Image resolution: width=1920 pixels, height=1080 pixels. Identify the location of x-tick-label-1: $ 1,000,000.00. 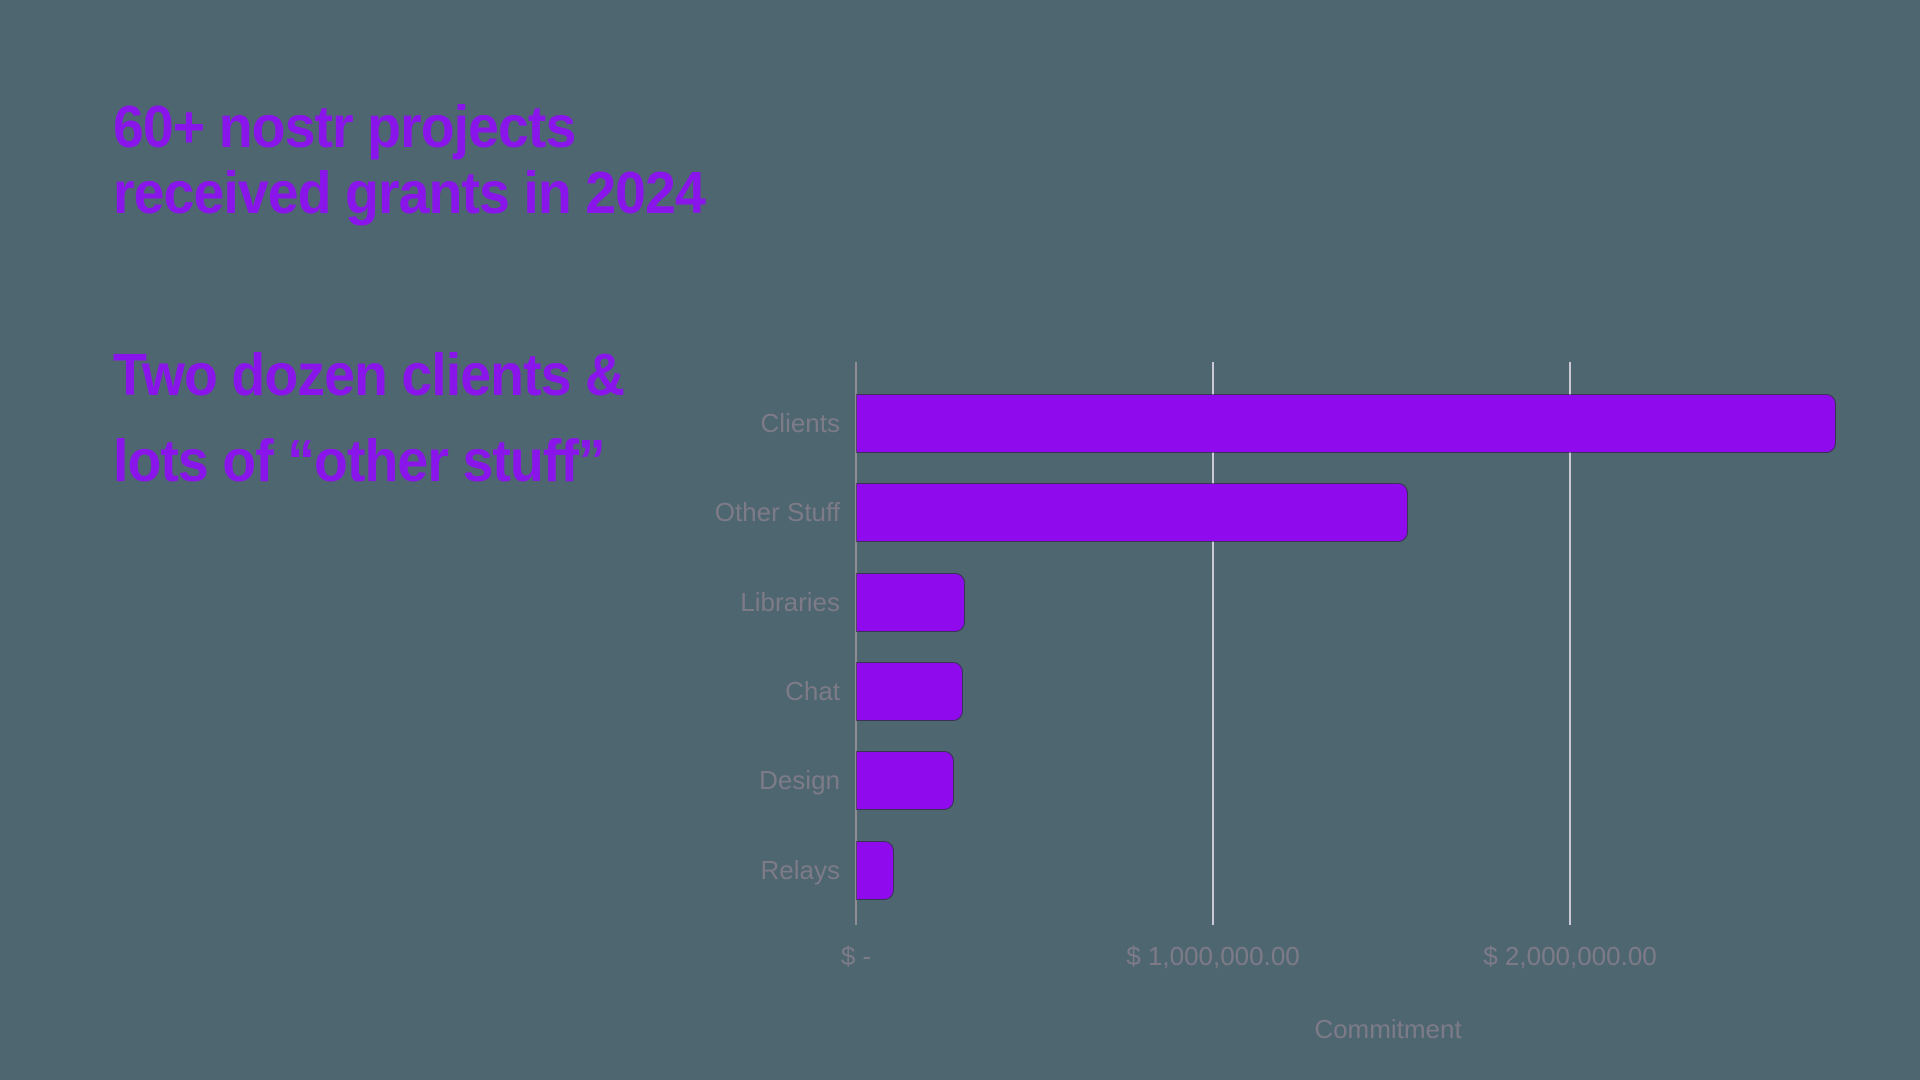
(1213, 956).